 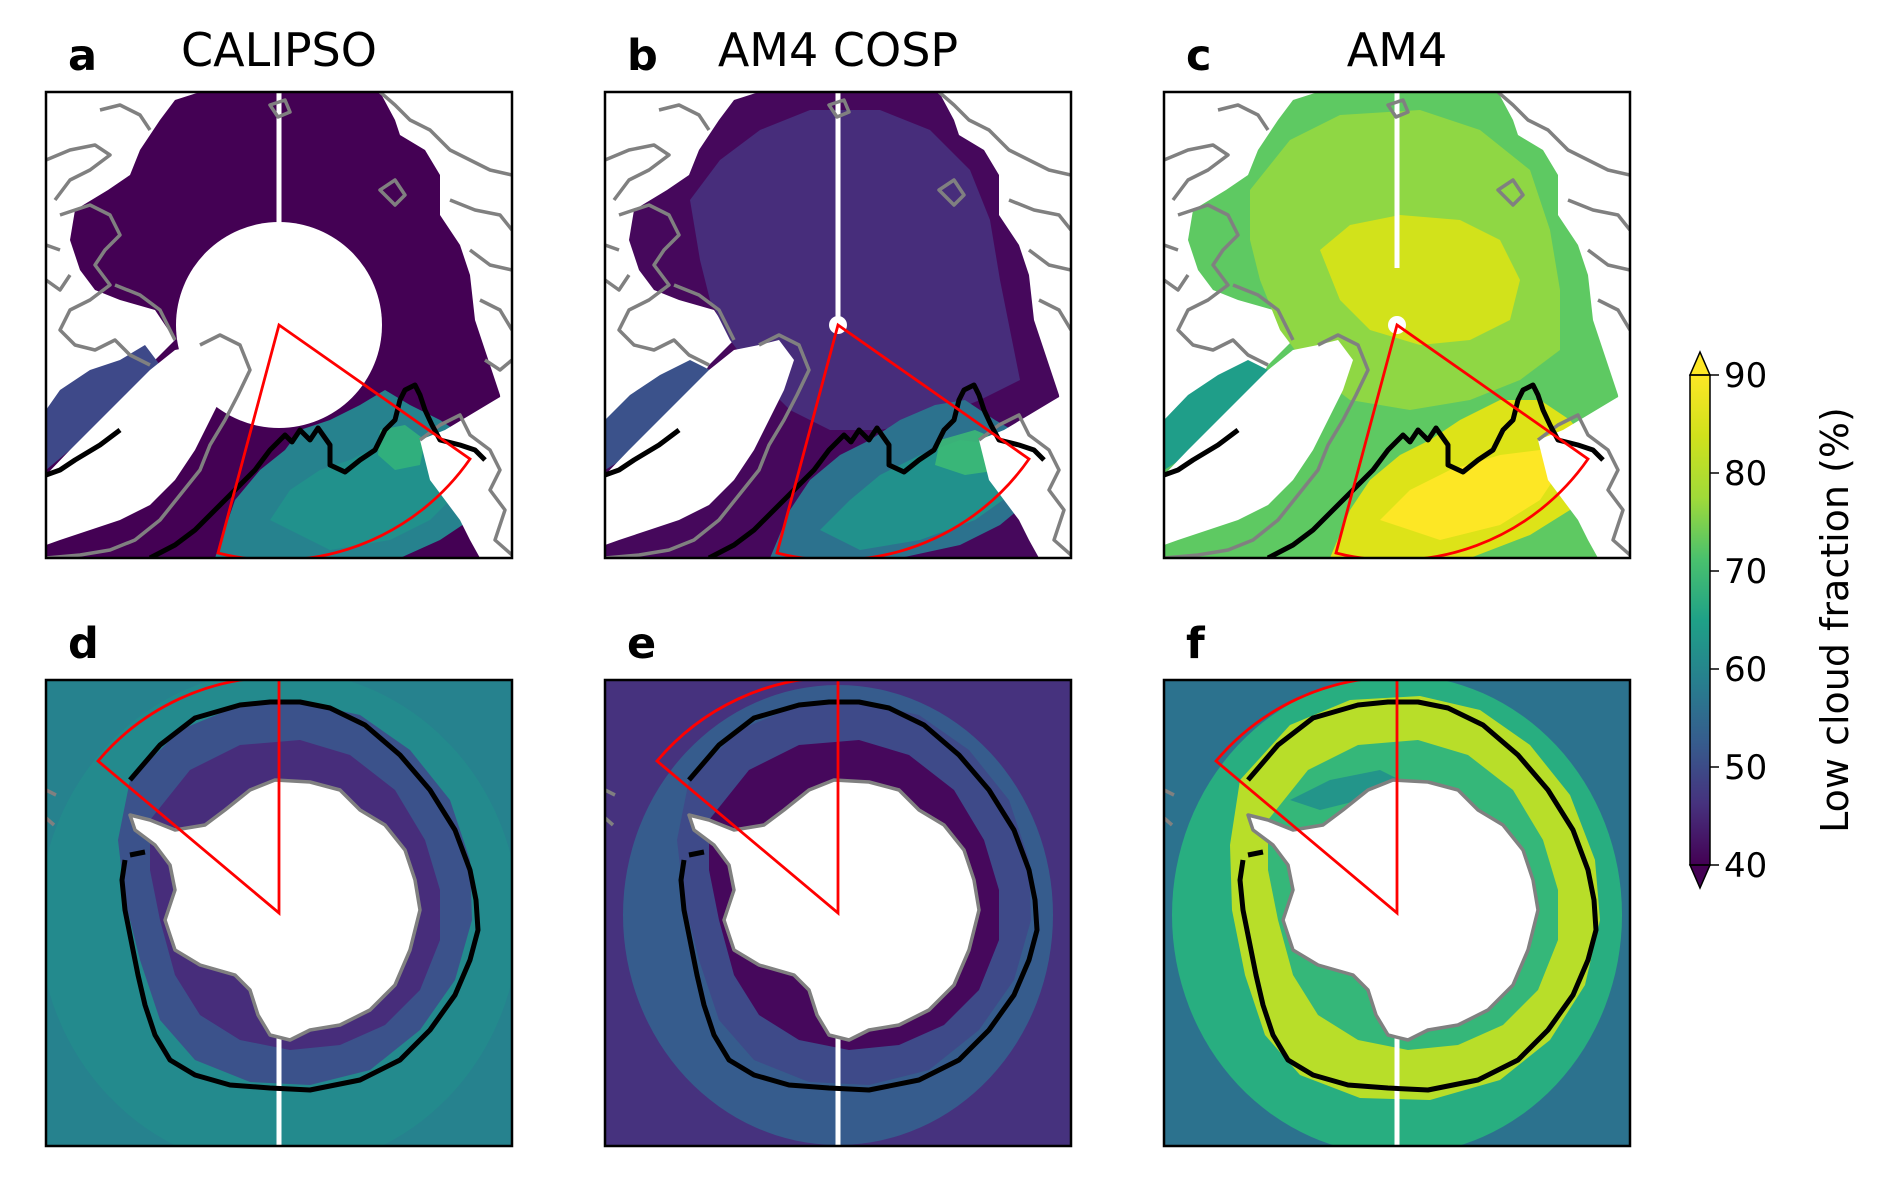 What do you see at coordinates (1772, 620) in the screenshot?
I see `colorbar: 40 50 60 70 80 90 Low cloud fraction (%)` at bounding box center [1772, 620].